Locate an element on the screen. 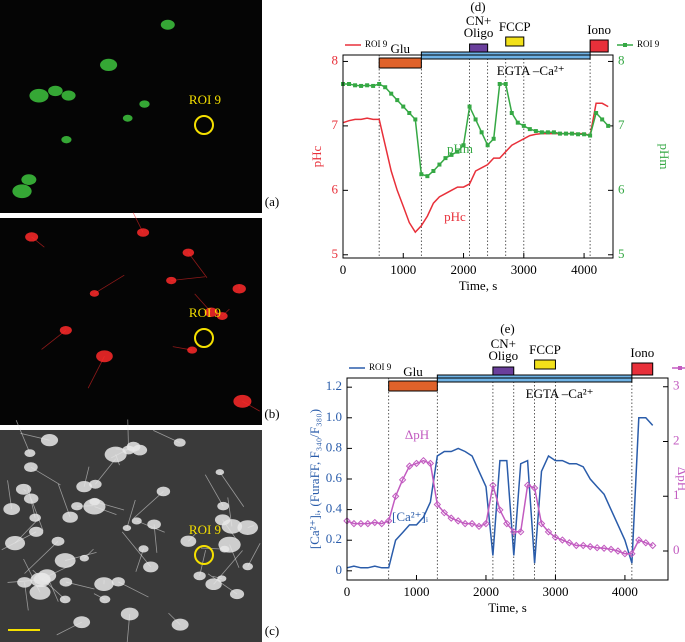 The image size is (685, 642). x-tick-label: 0 is located at coordinates (347, 591).